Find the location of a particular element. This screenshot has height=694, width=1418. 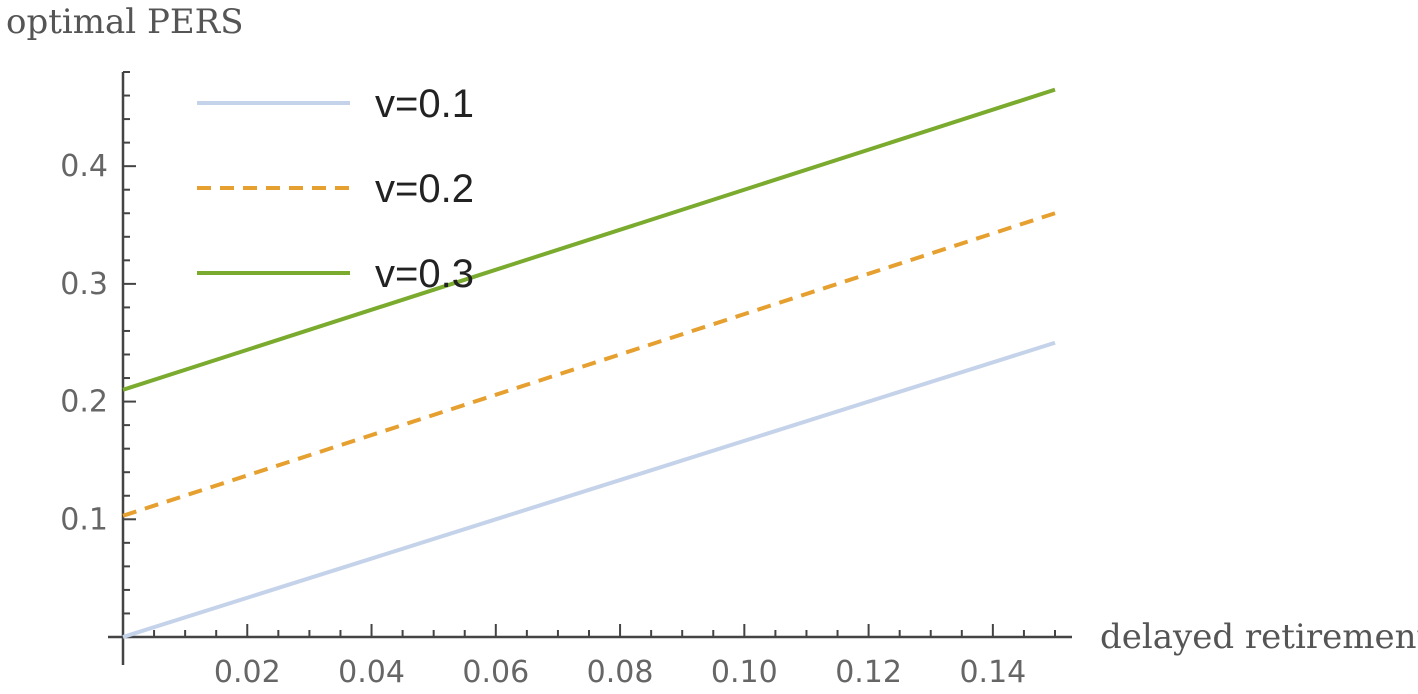

x-tick-label: 0.04 is located at coordinates (371, 672).